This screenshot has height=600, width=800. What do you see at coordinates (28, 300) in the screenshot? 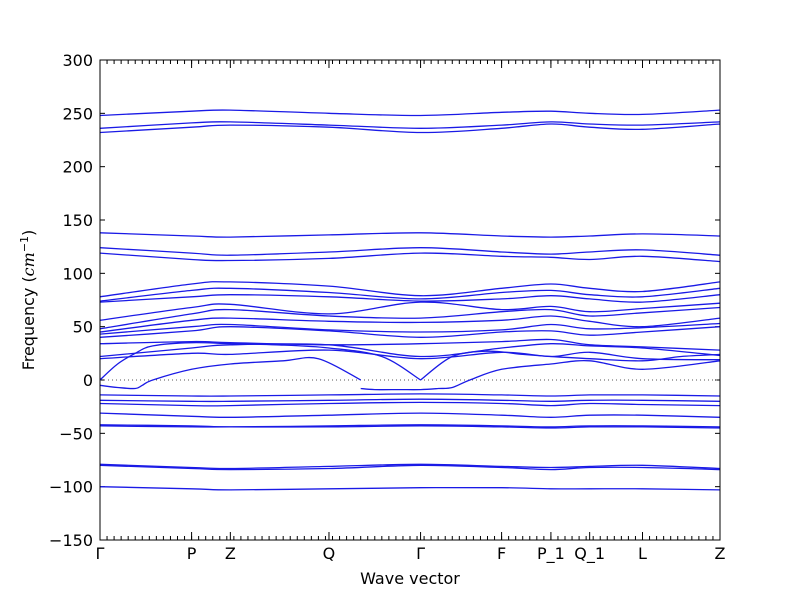
I see `y-axis-label: Frequency (cm−1)` at bounding box center [28, 300].